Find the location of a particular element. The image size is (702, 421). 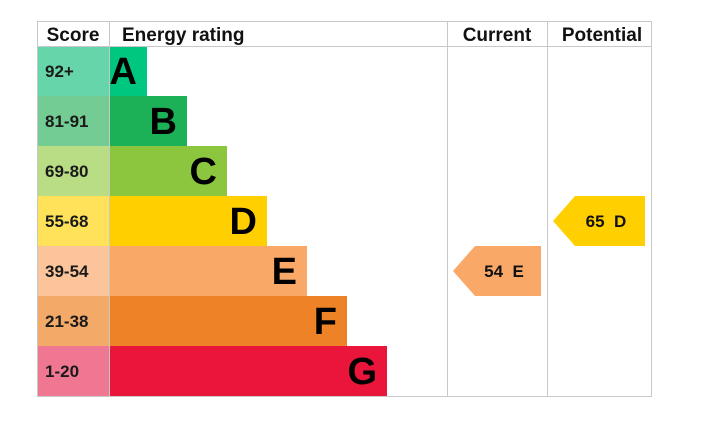

score-column-header: Score is located at coordinates (73, 35).